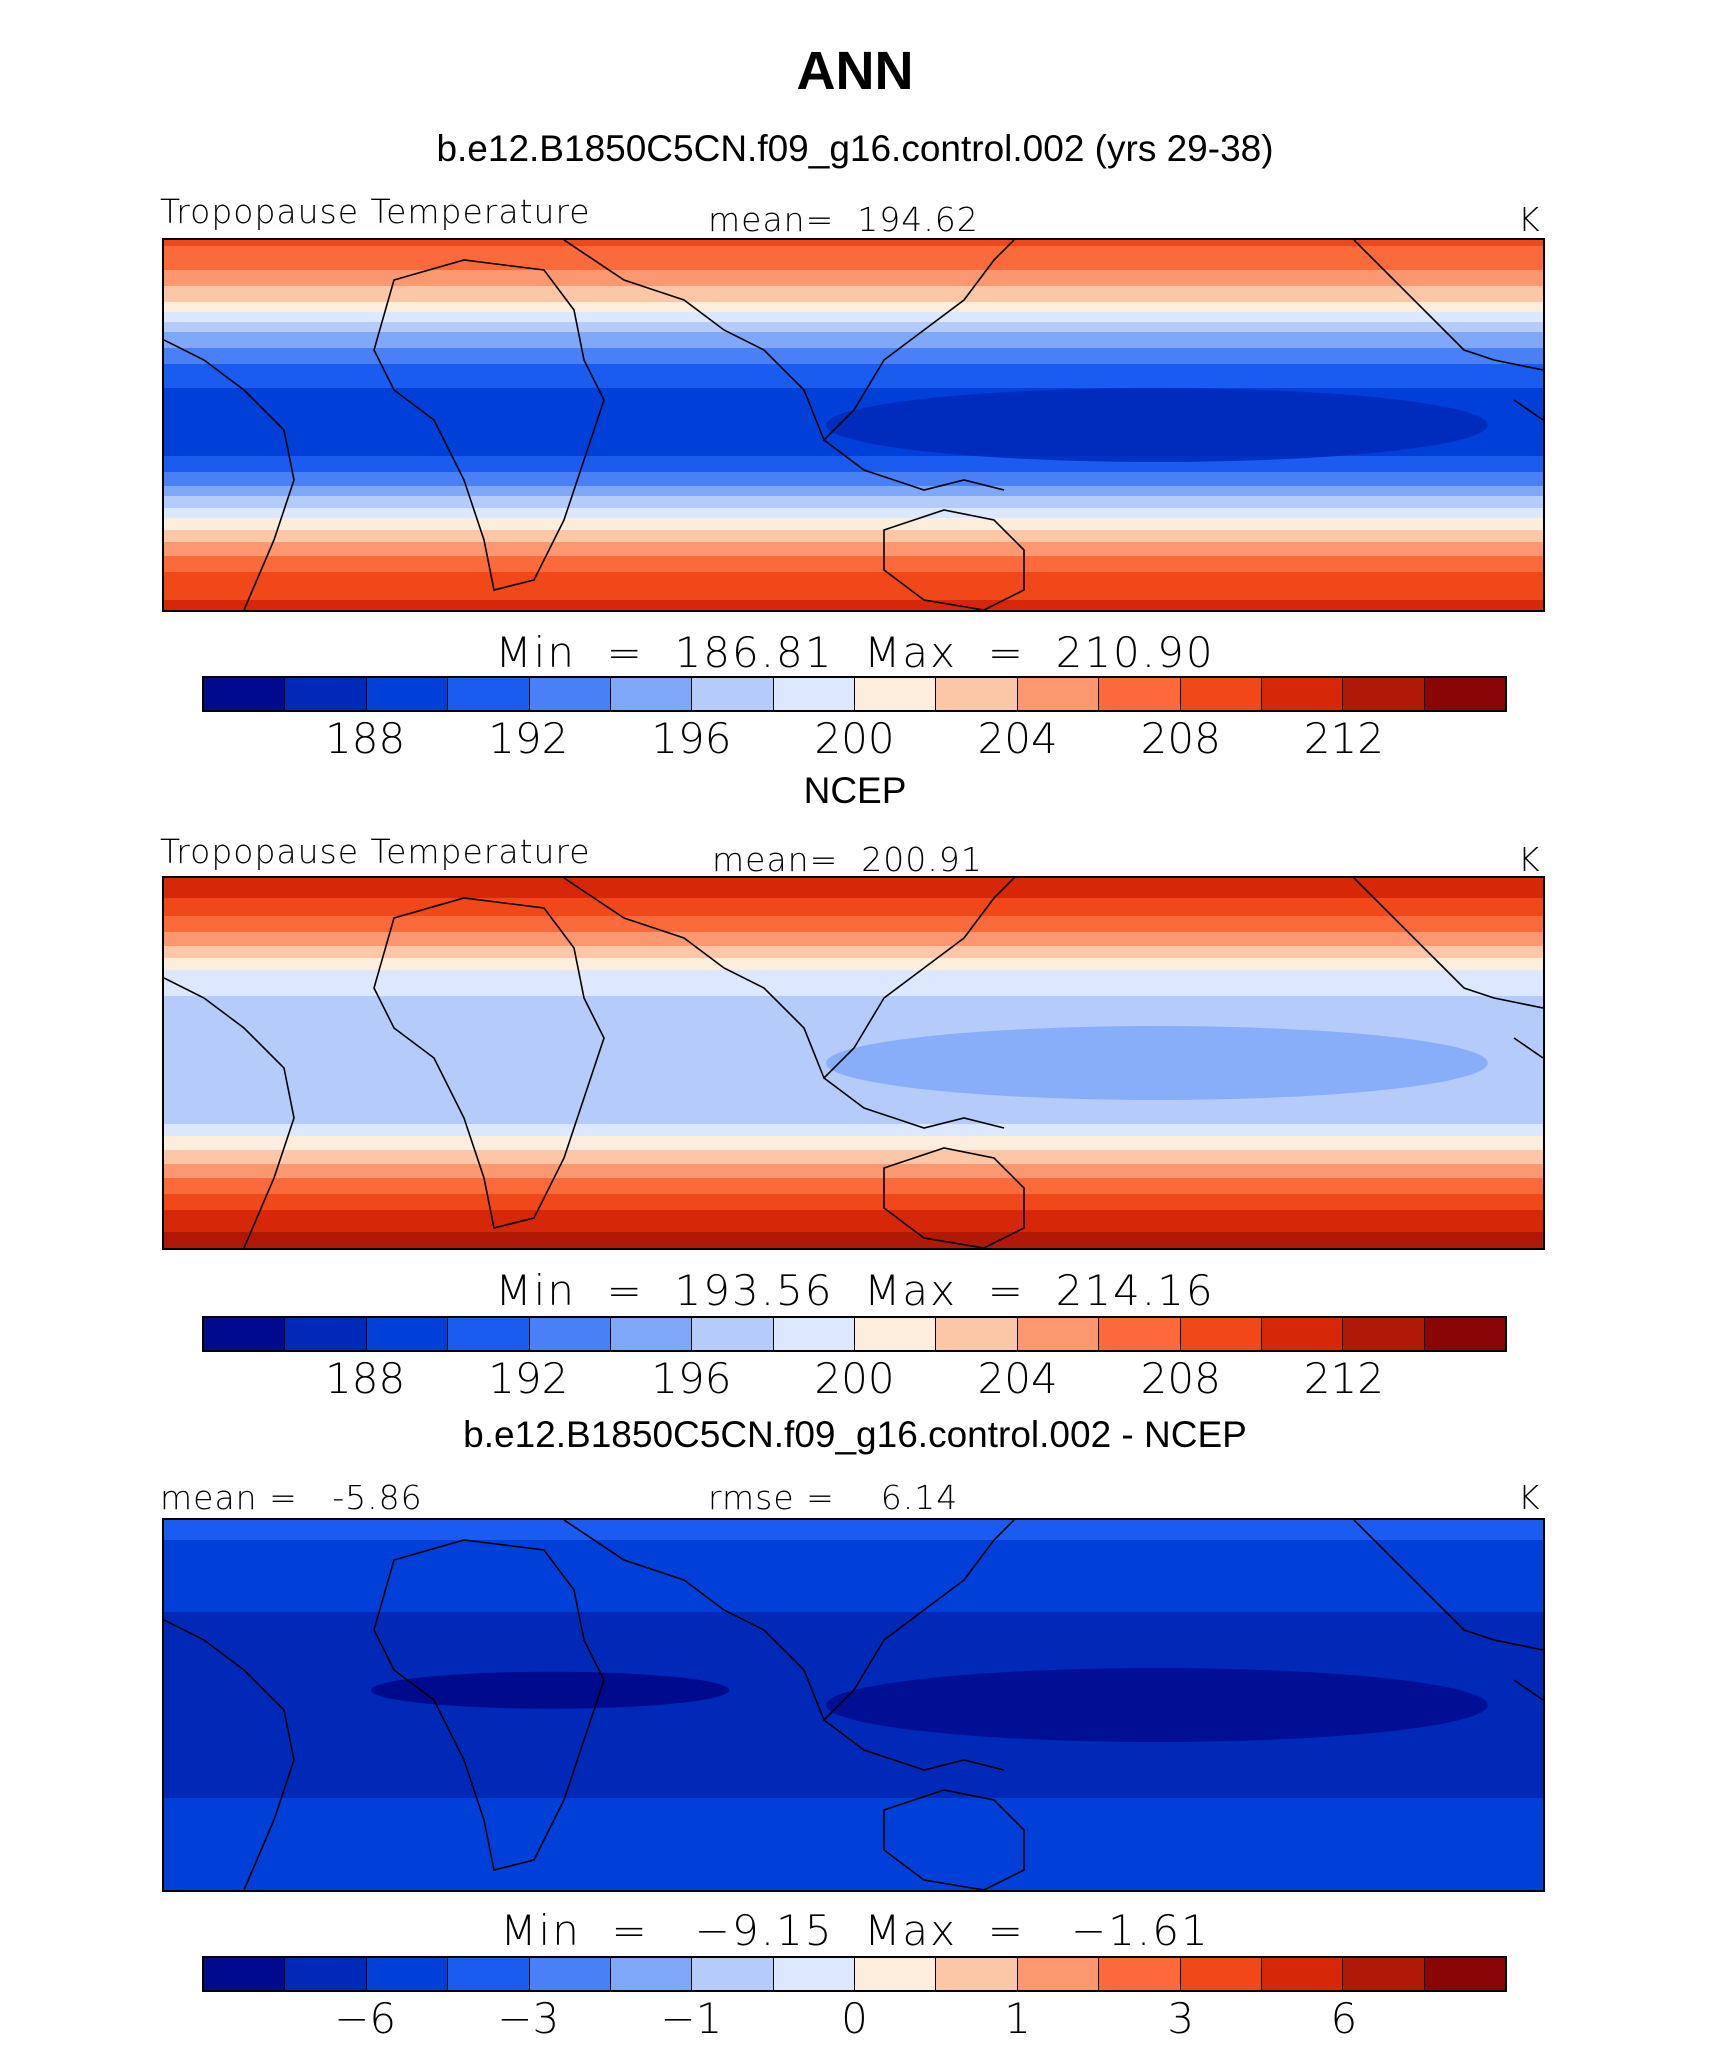 The image size is (1710, 2067). I want to click on colorbar-tick-label: 188, so click(365, 1378).